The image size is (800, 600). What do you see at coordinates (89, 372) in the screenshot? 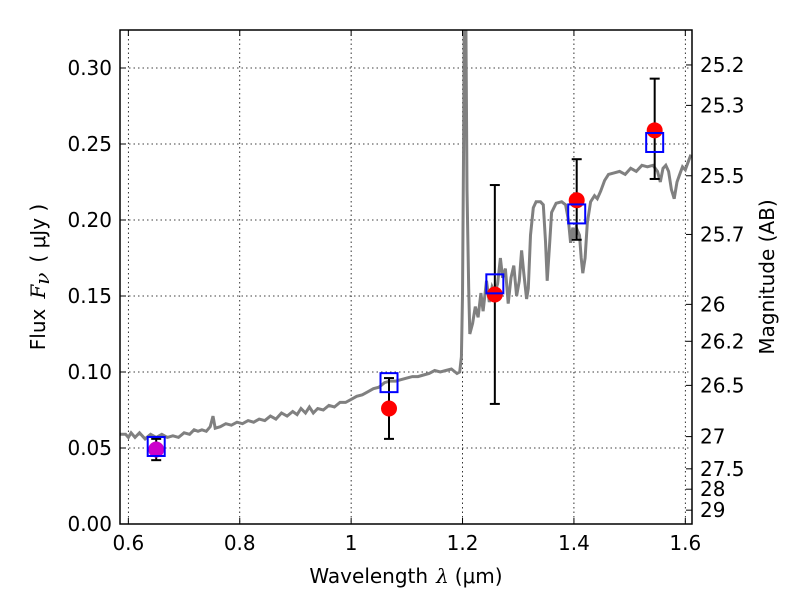
I see `y-tick-label: 0.10` at bounding box center [89, 372].